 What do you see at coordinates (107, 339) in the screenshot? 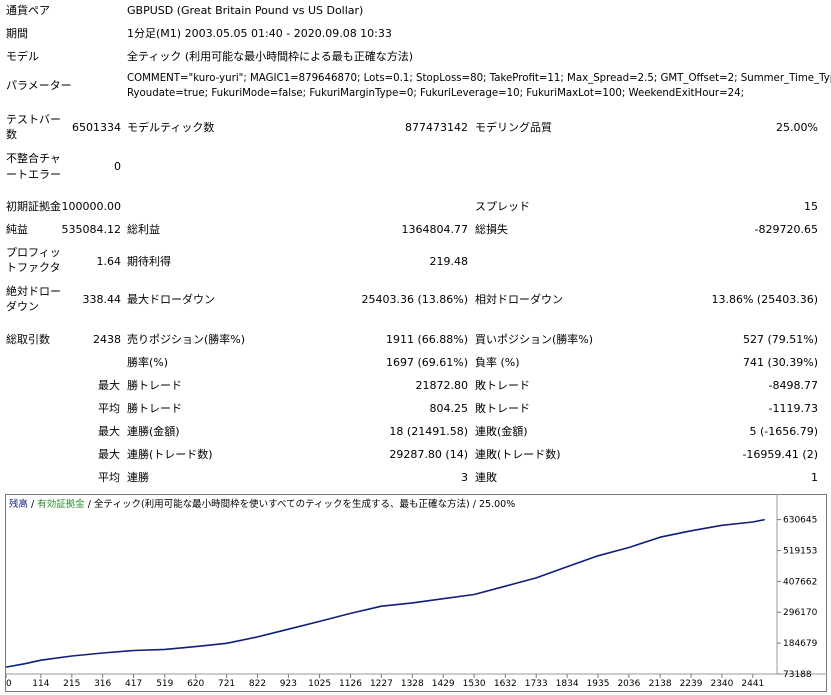
I see `total-trades-value: 2438` at bounding box center [107, 339].